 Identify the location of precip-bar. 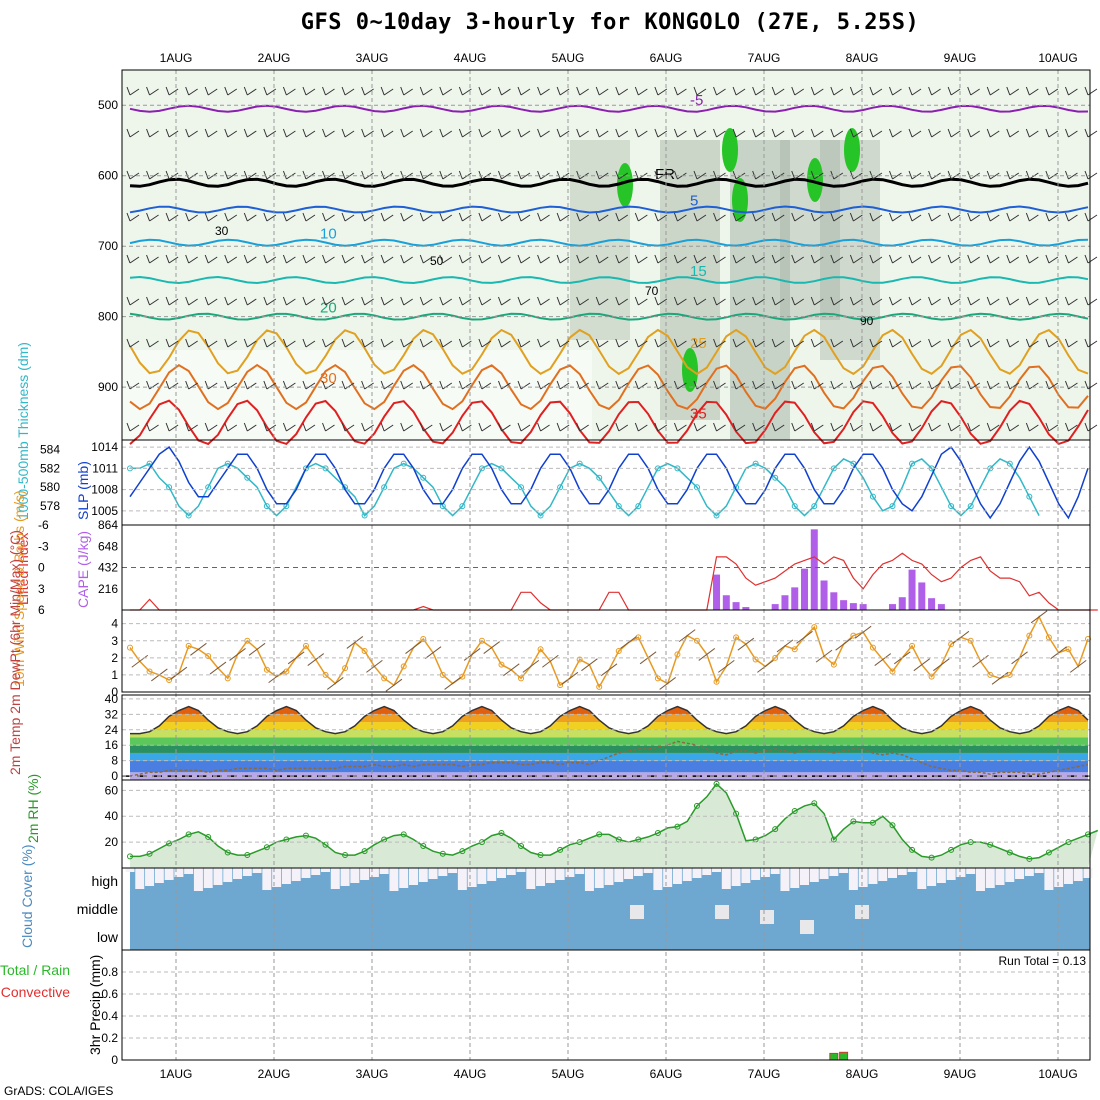
(844, 1056).